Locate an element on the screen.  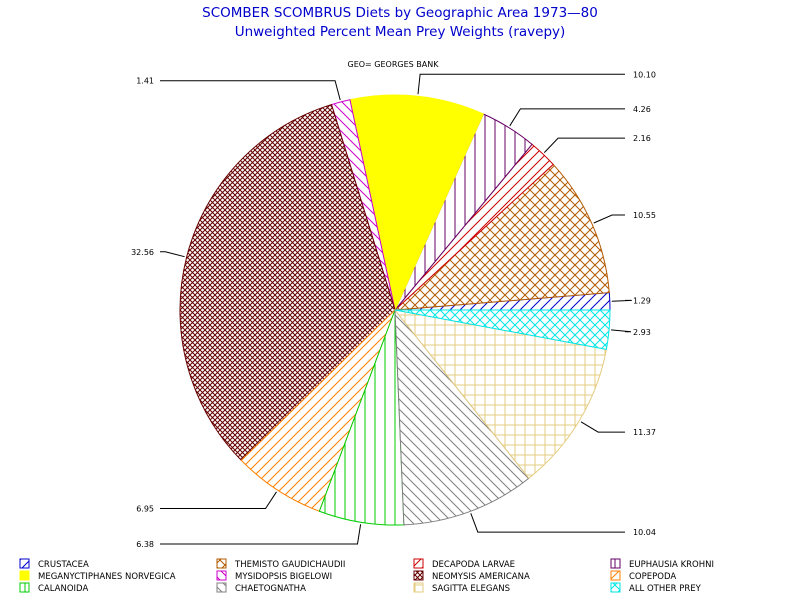
legend-label: NEOMYSIS AMERICANA is located at coordinates (481, 577).